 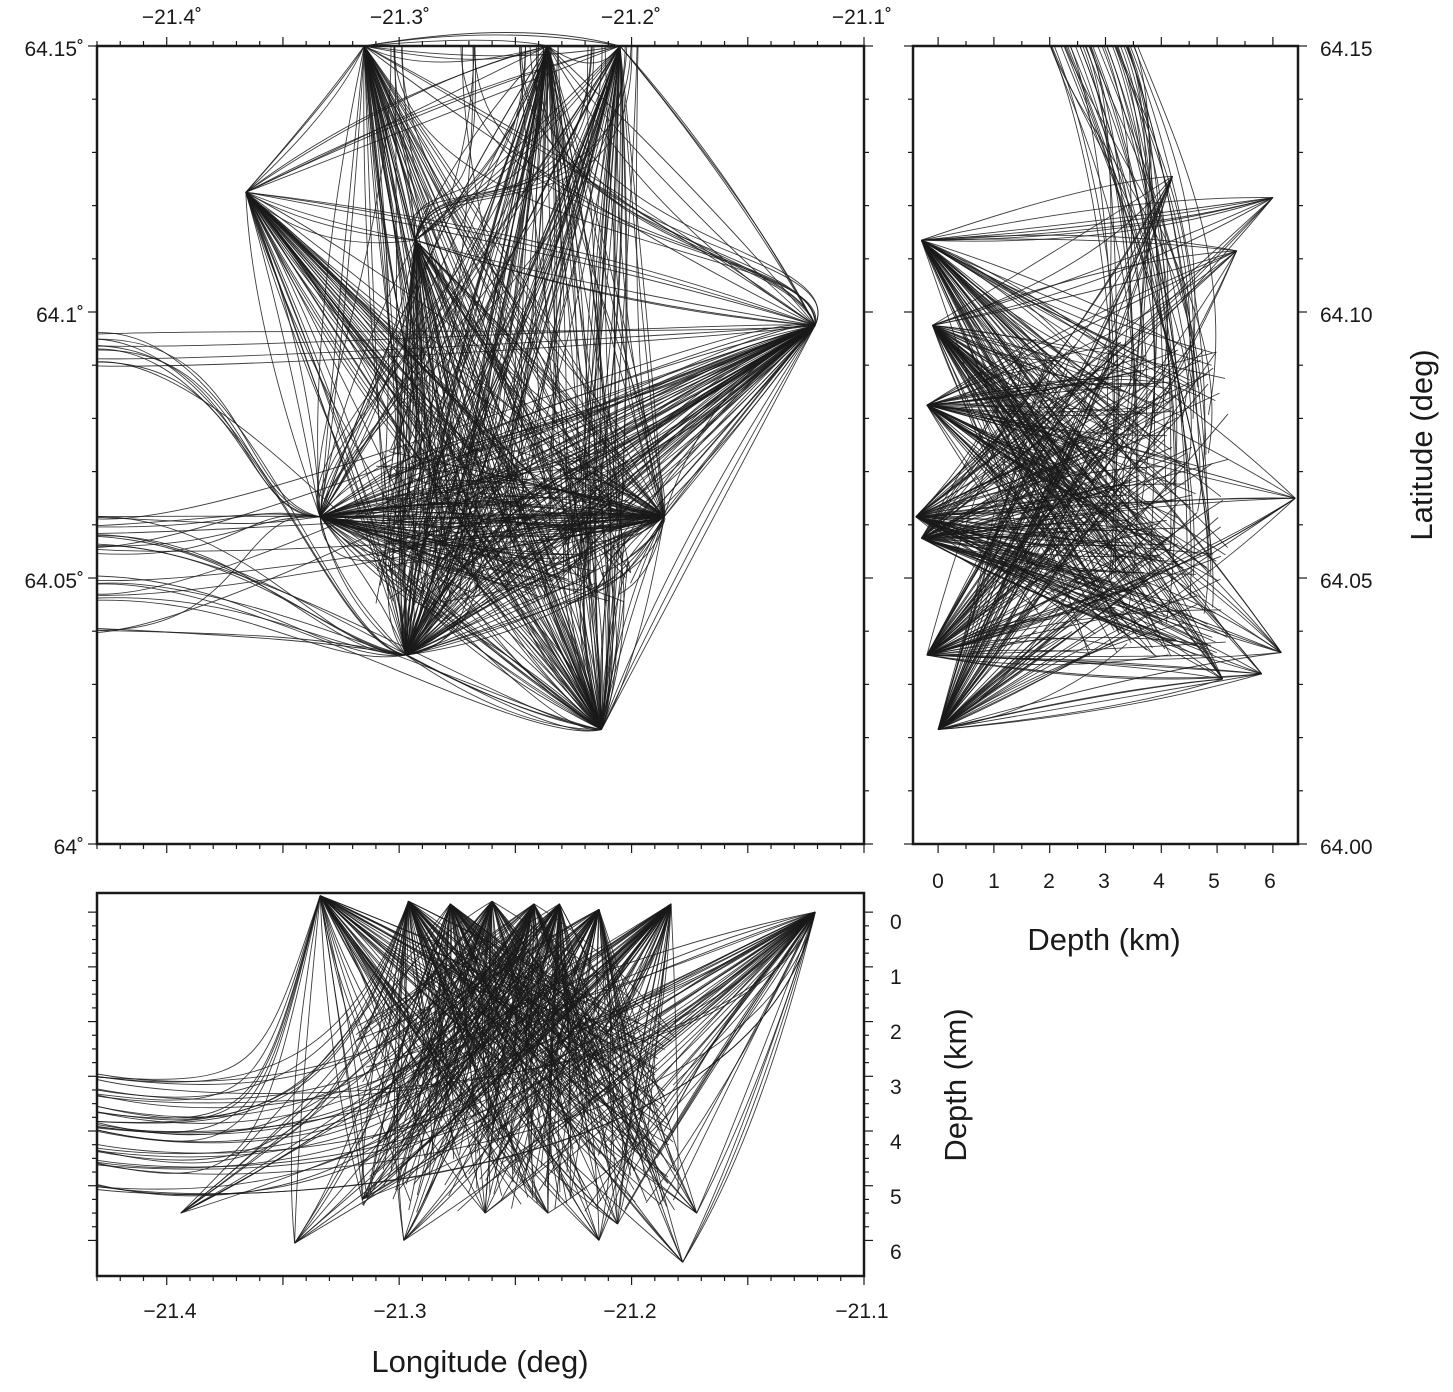 I want to click on longitude-section-ray-paths, so click(x=456, y=1079).